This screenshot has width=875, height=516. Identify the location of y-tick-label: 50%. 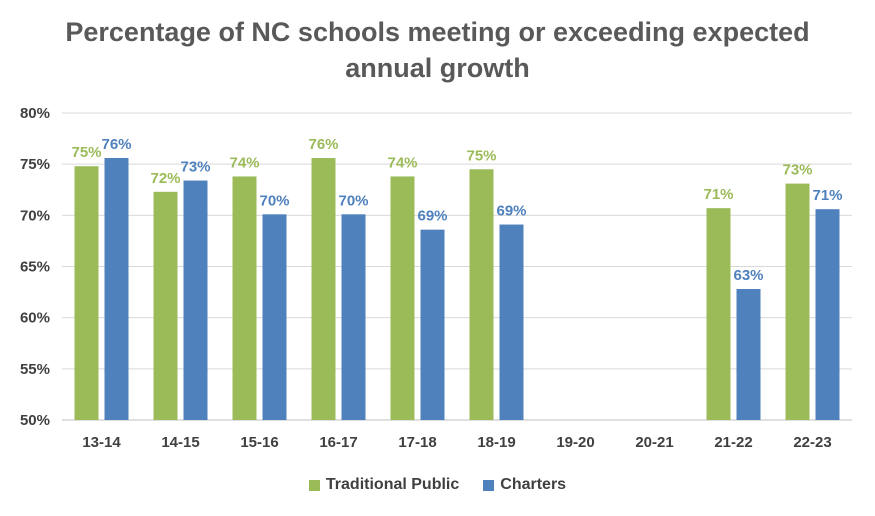
(35, 420).